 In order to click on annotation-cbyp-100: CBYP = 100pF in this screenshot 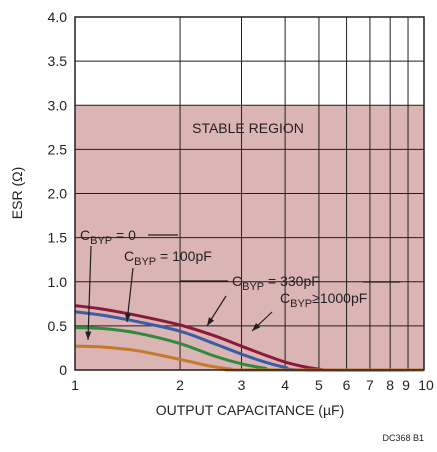, I will do `click(168, 258)`.